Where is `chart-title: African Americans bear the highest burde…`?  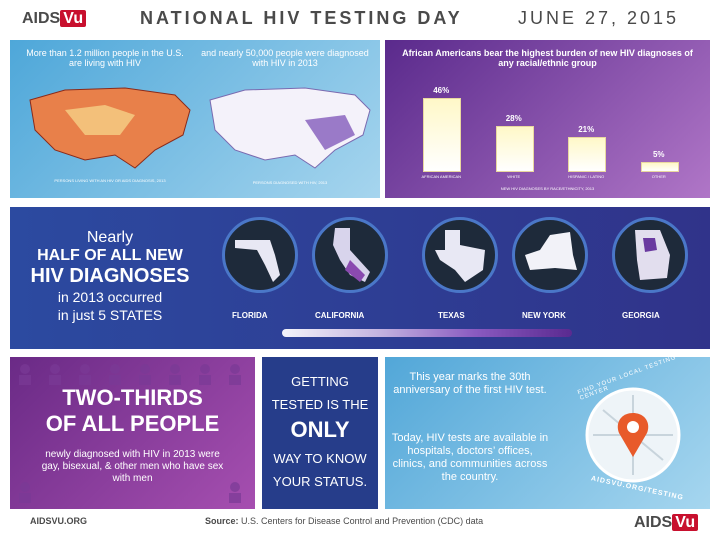 chart-title: African Americans bear the highest burde… is located at coordinates (547, 58).